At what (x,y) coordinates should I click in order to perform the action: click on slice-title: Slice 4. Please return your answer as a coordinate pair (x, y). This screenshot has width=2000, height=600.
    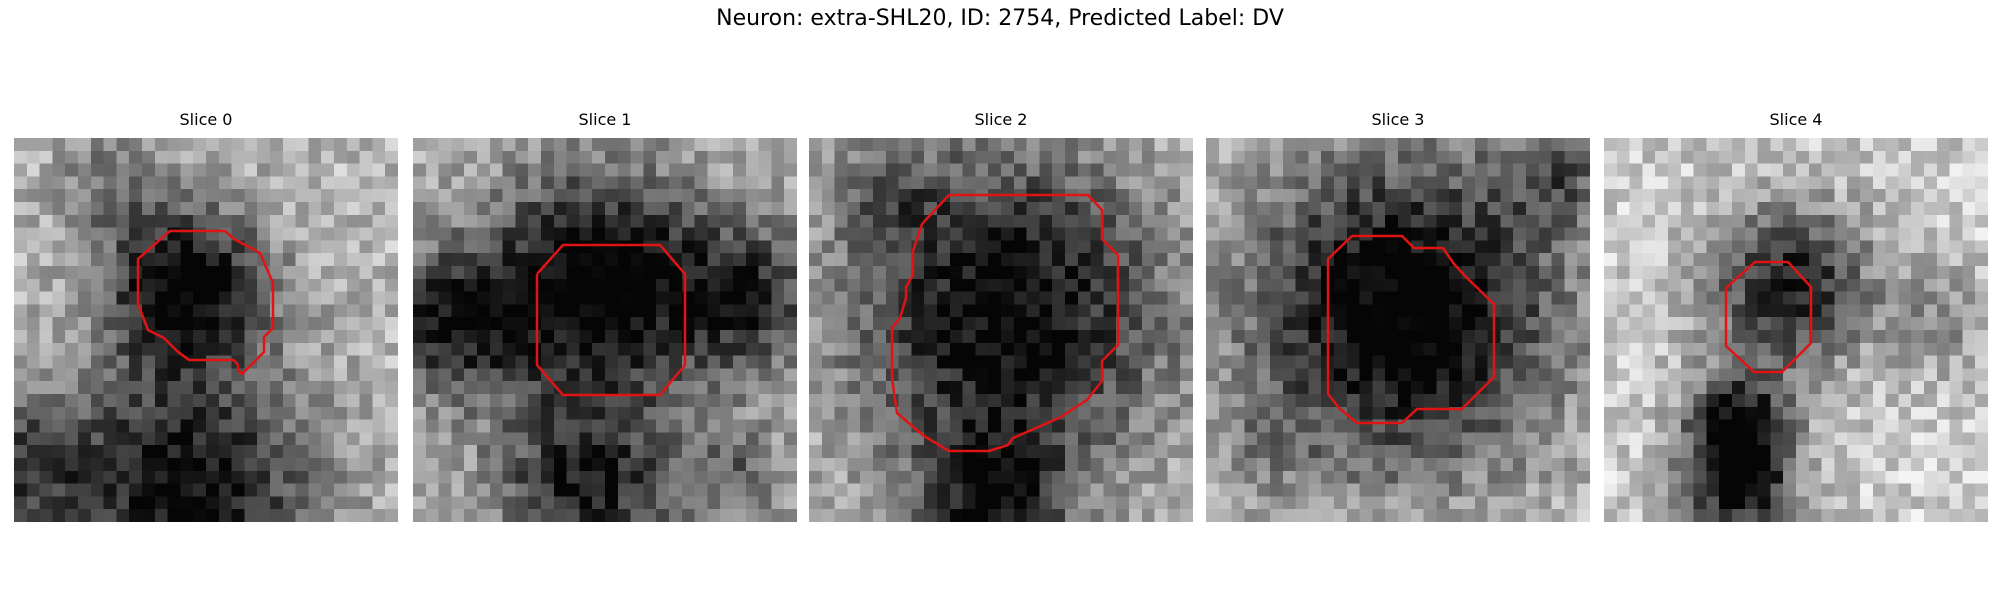
    Looking at the image, I should click on (1796, 119).